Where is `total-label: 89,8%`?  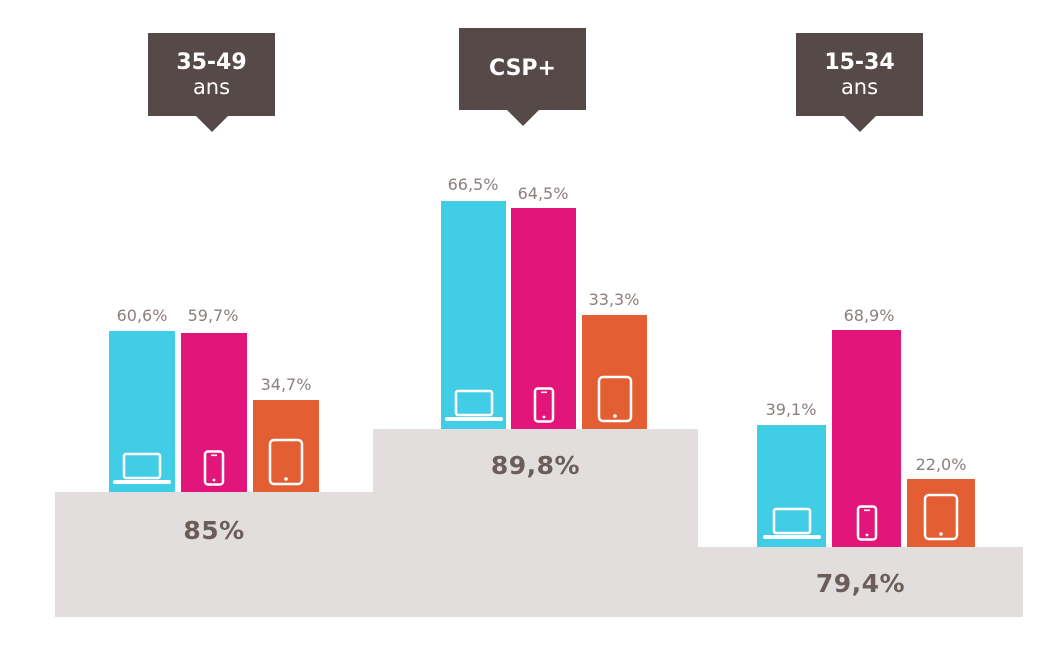
total-label: 89,8% is located at coordinates (535, 465).